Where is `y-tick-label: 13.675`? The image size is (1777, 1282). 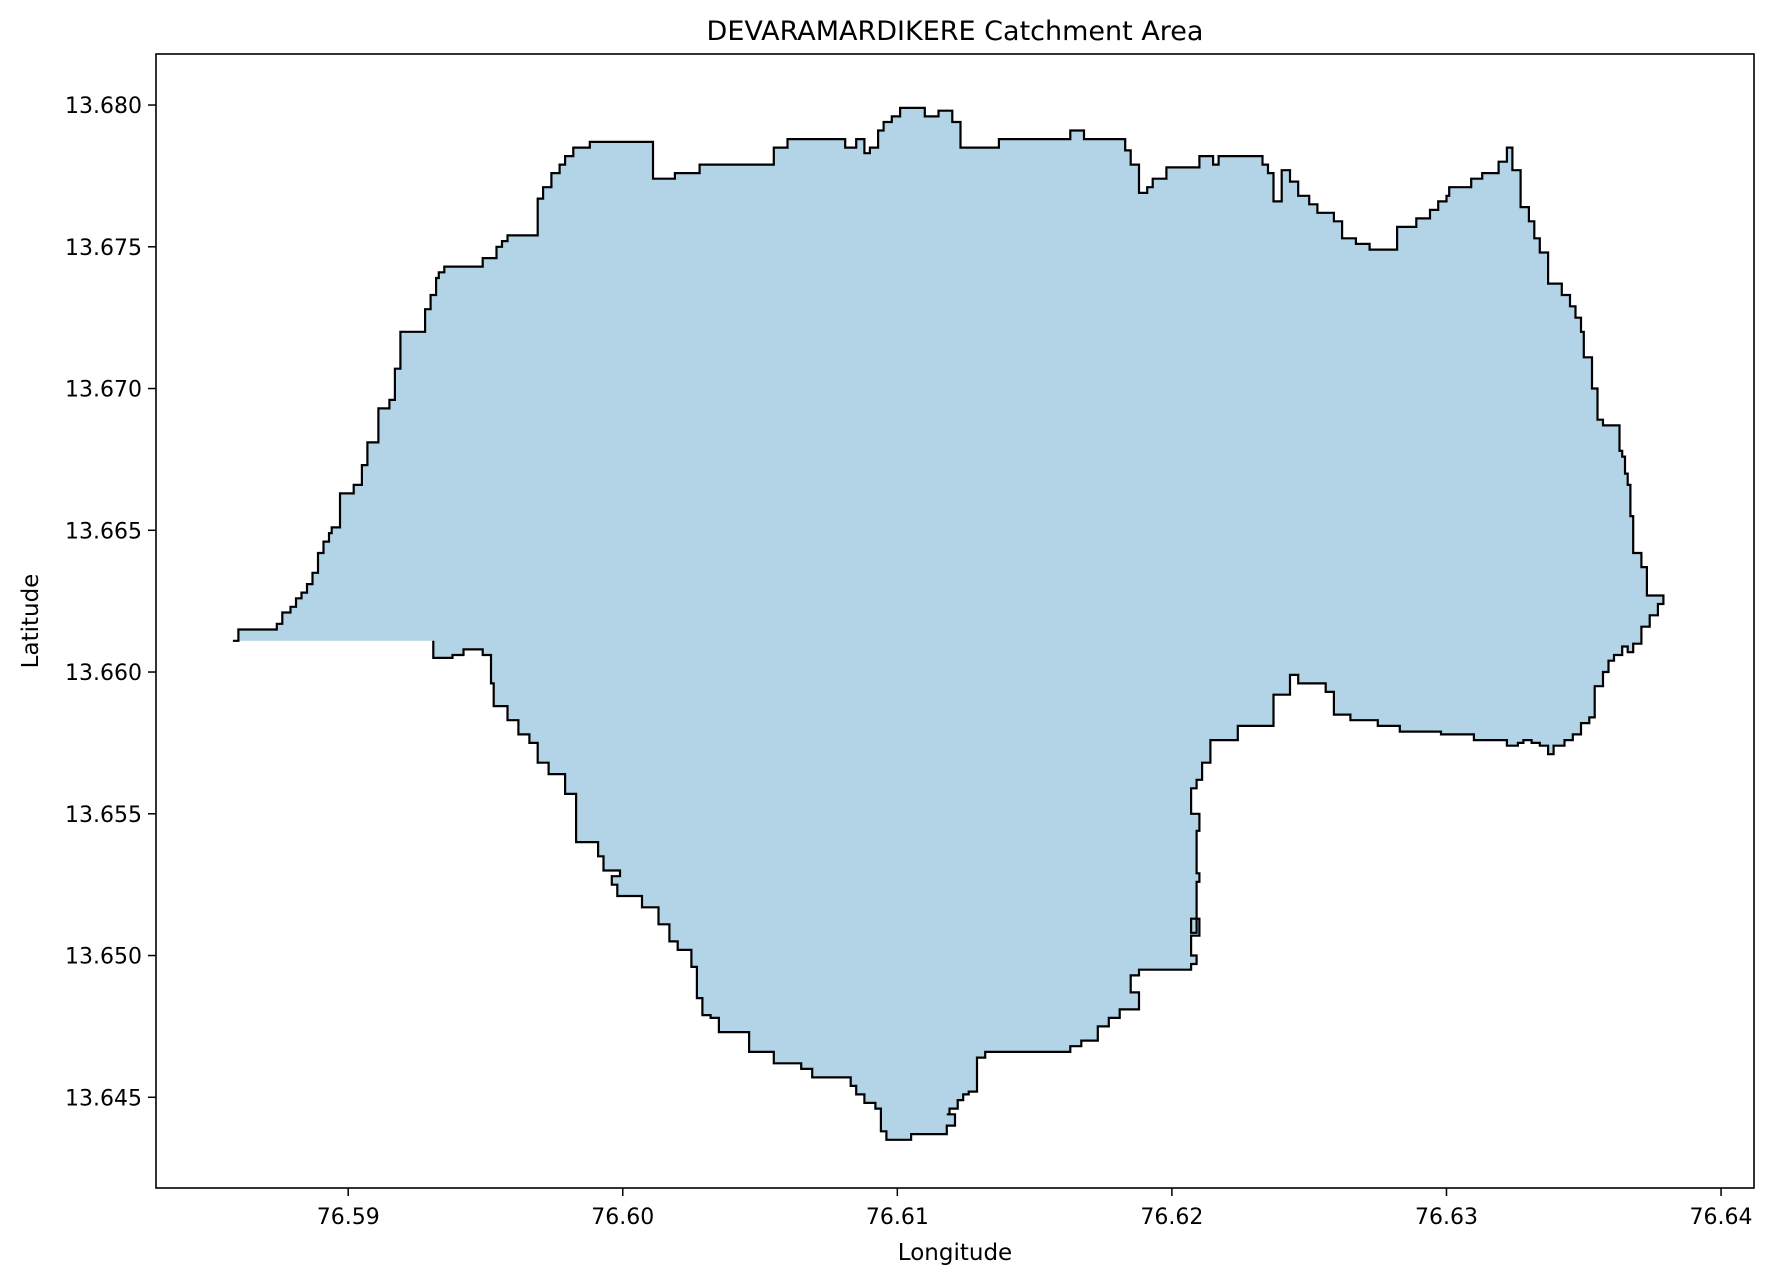 y-tick-label: 13.675 is located at coordinates (103, 248).